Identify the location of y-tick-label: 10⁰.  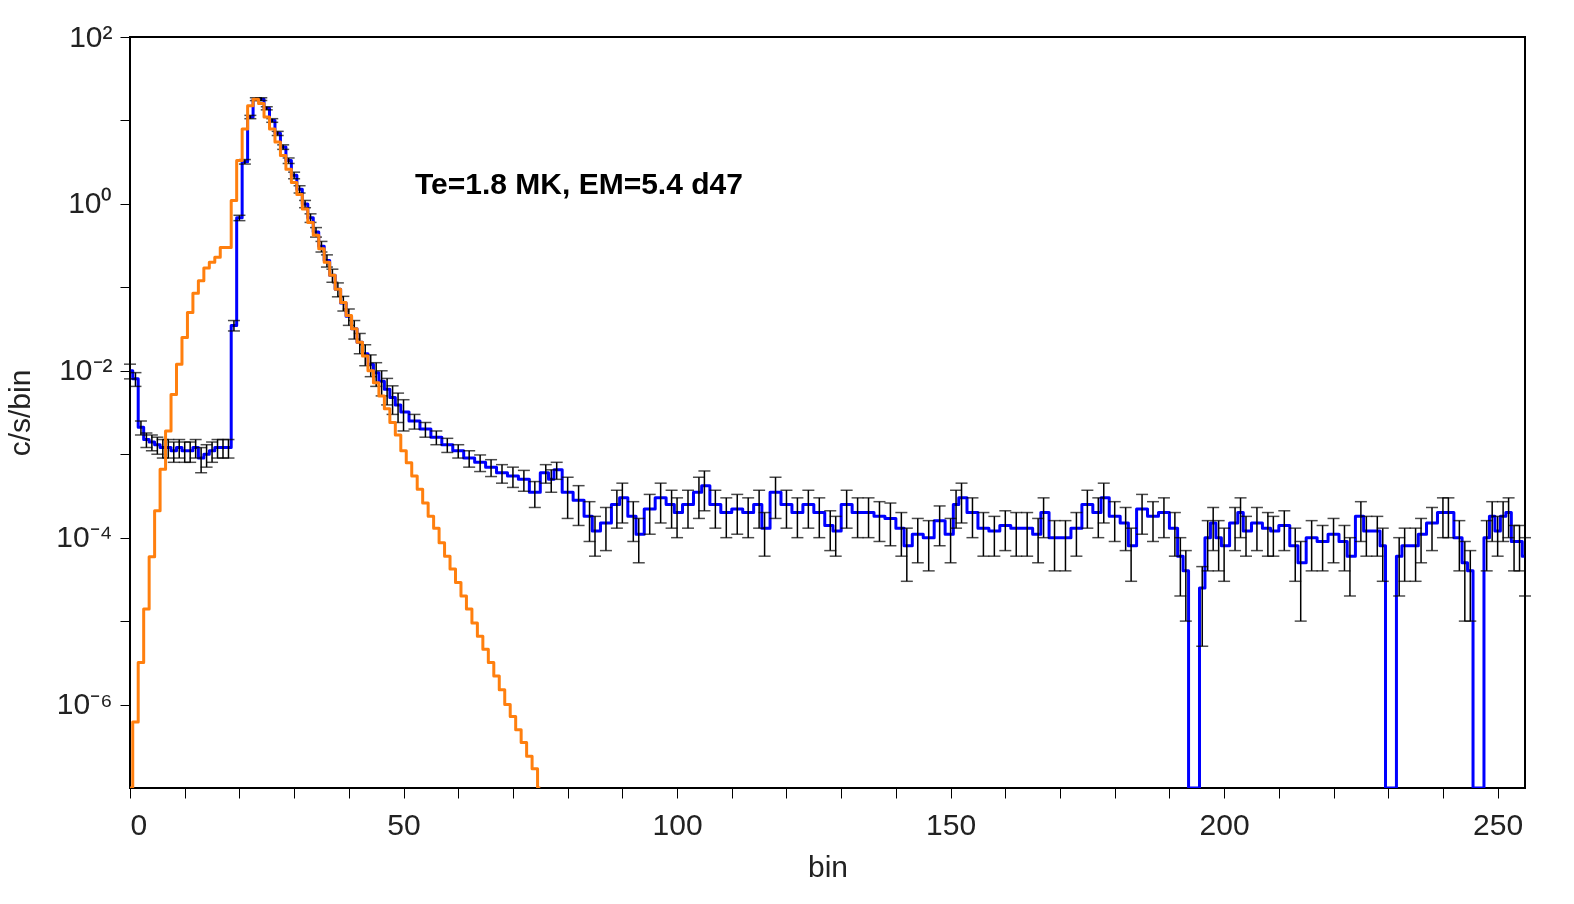
(90, 203).